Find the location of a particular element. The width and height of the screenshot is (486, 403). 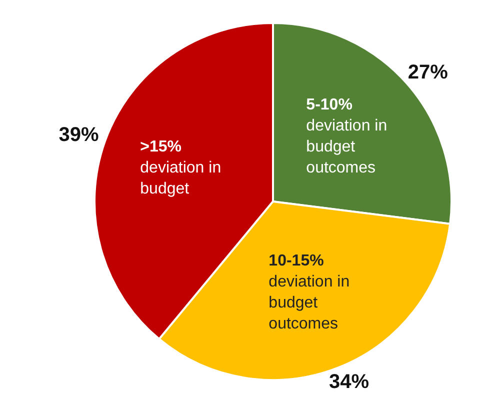

slice-label: >15% deviation in budget is located at coordinates (181, 168).